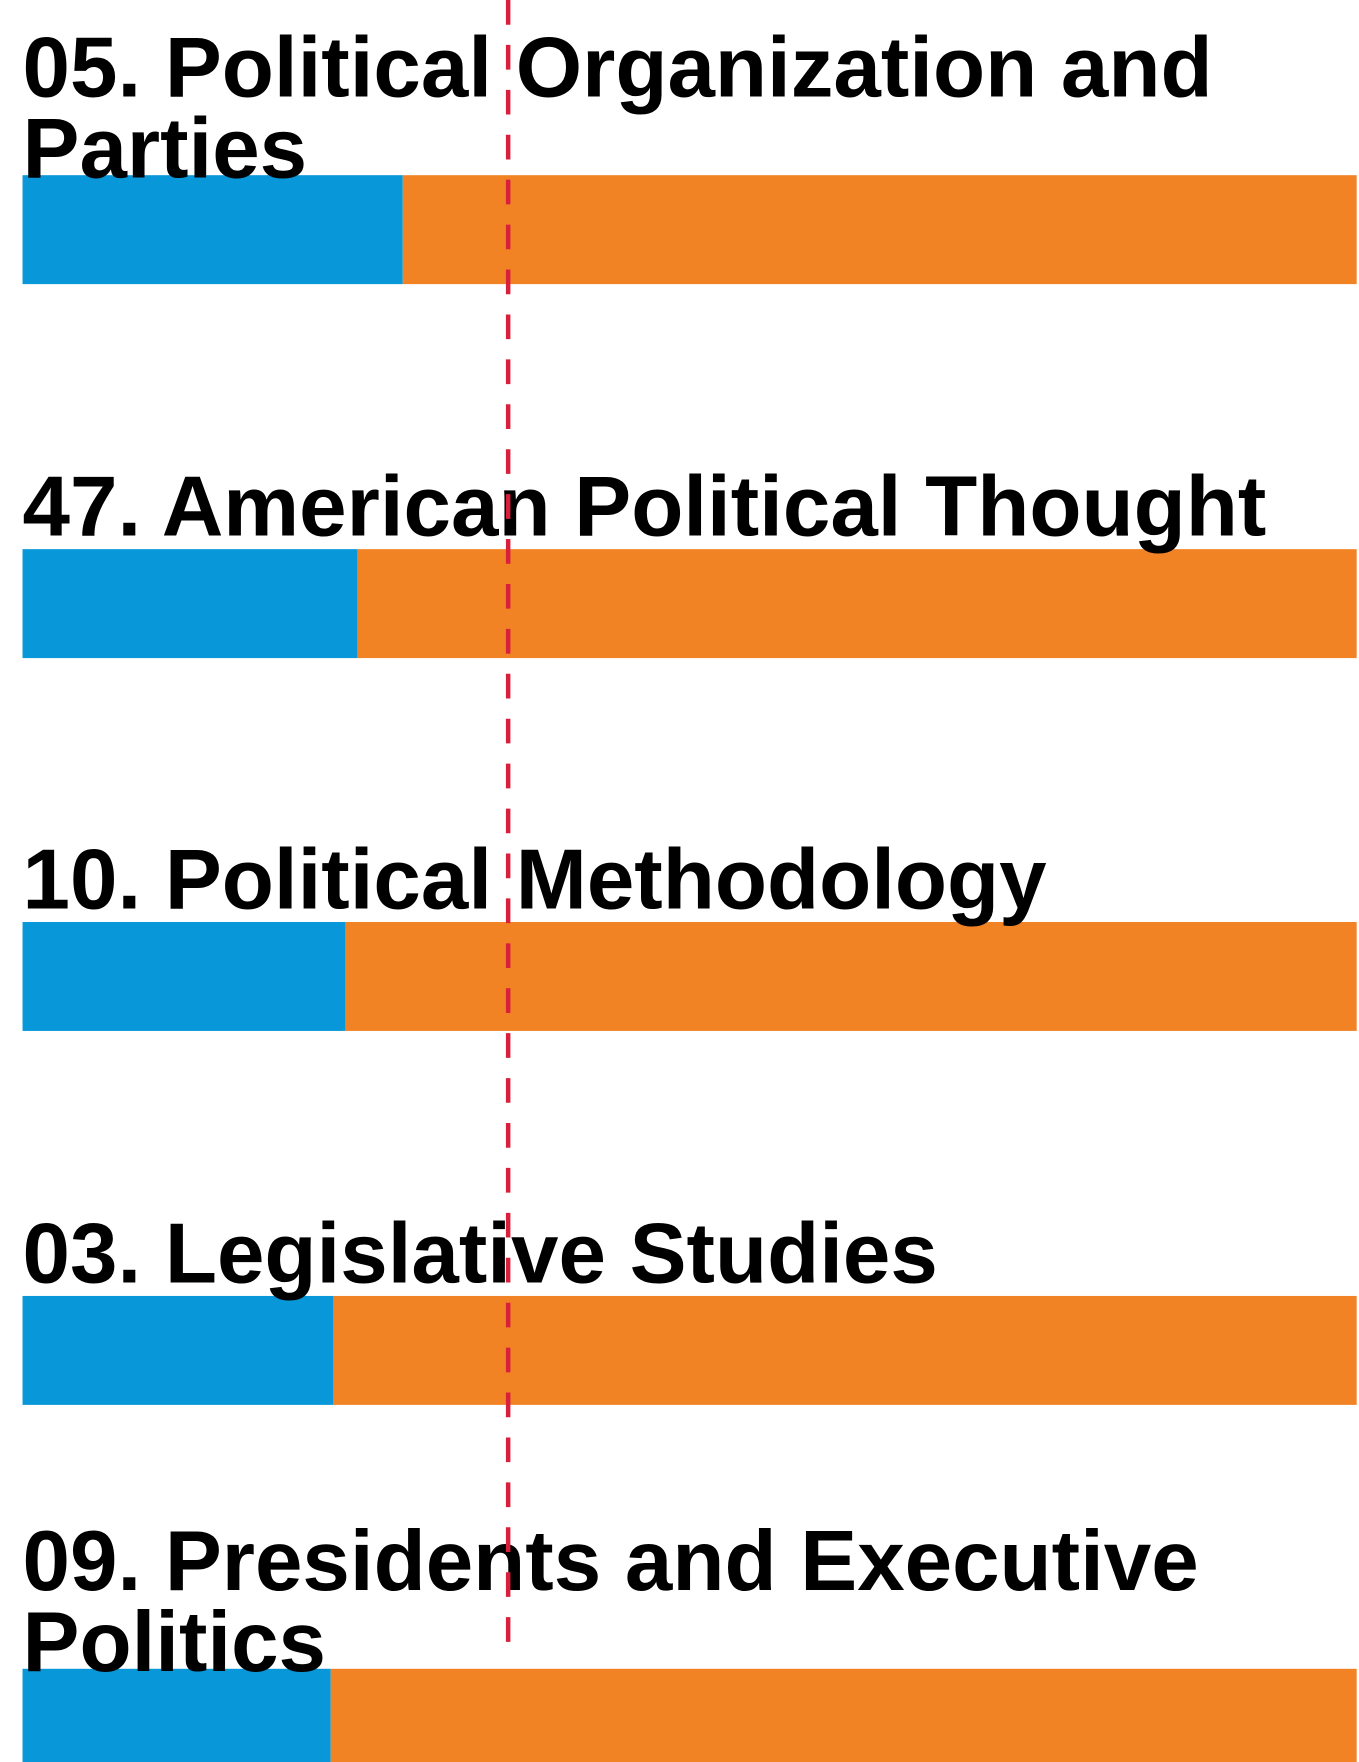  I want to click on category-label: 09. Presidents and Executive Politics, so click(611, 1602).